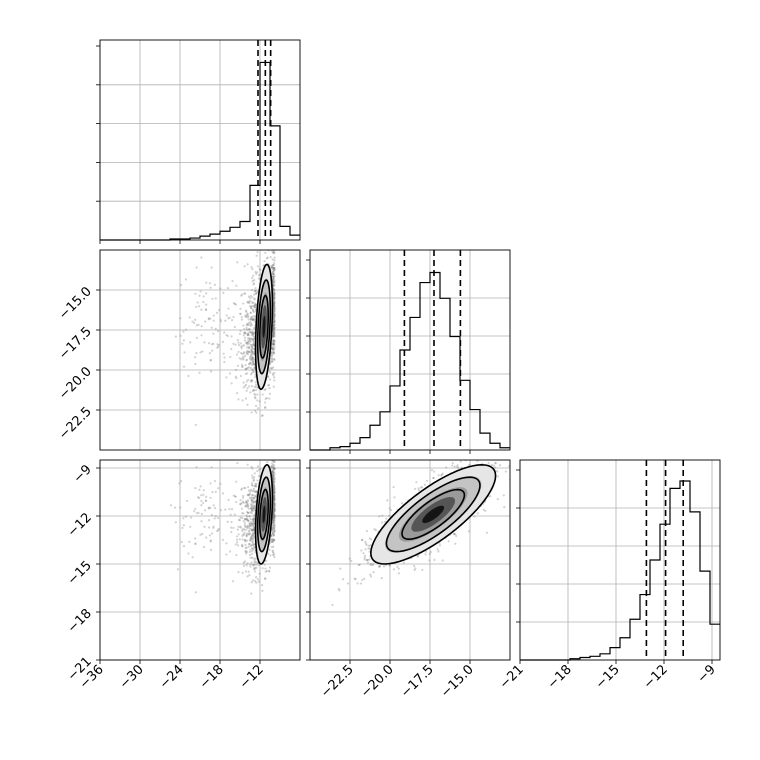 Image resolution: width=760 pixels, height=760 pixels. I want to click on contour-line, so click(264, 326).